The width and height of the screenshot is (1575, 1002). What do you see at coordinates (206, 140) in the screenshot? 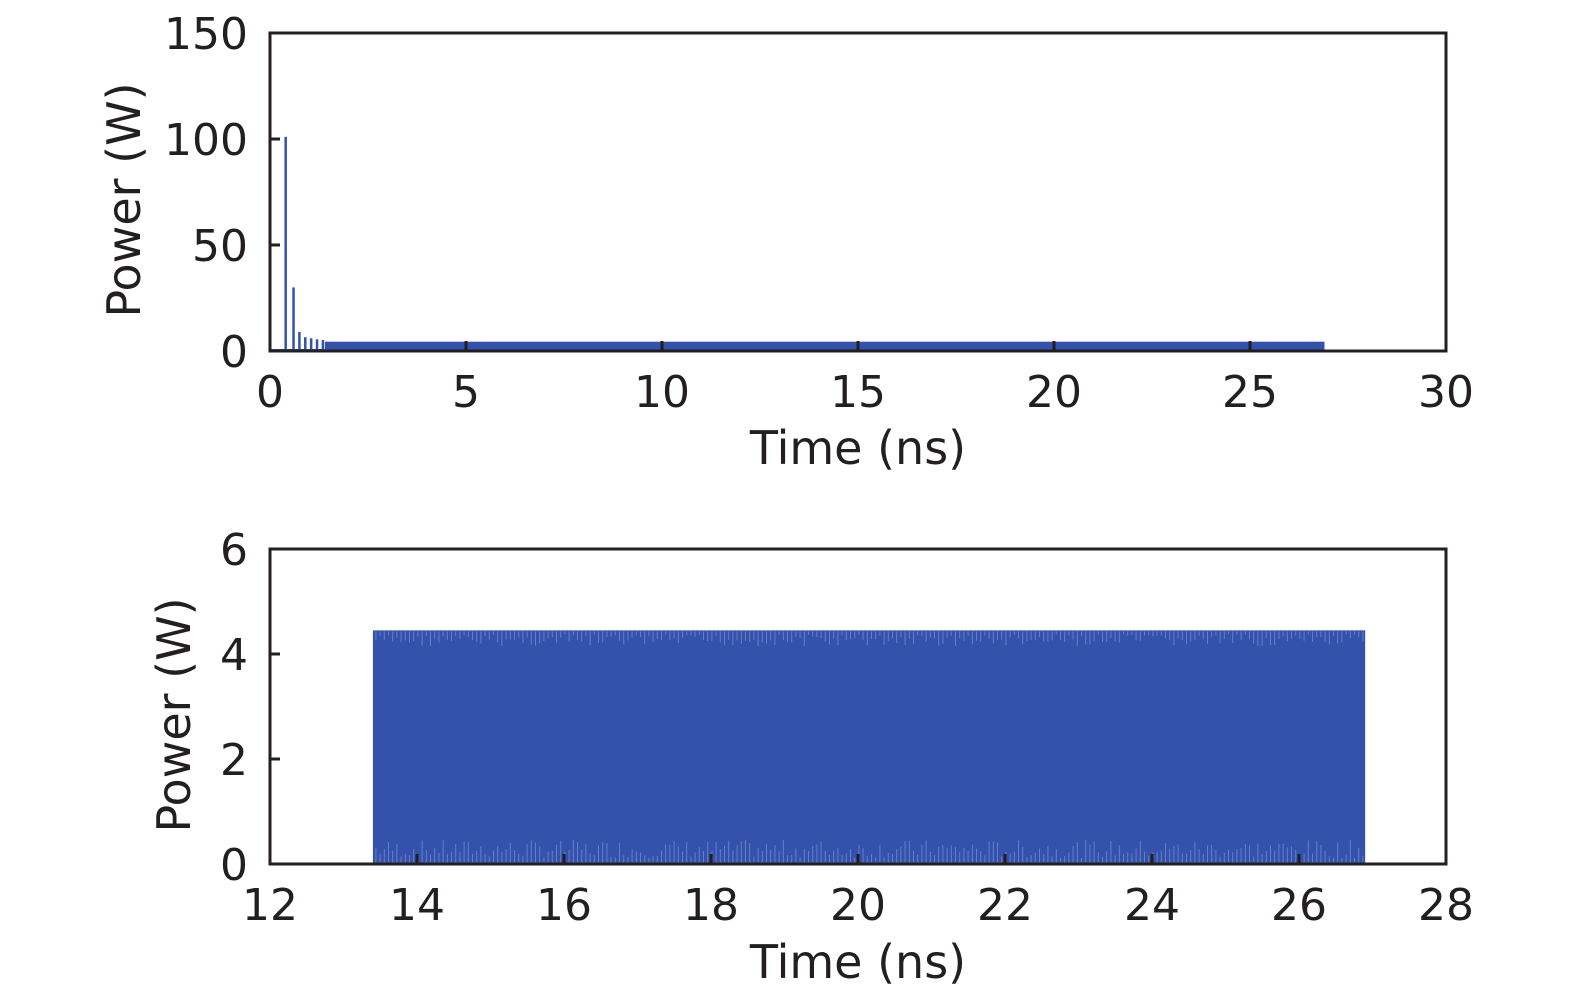
I see `top-y-tick-label: 100` at bounding box center [206, 140].